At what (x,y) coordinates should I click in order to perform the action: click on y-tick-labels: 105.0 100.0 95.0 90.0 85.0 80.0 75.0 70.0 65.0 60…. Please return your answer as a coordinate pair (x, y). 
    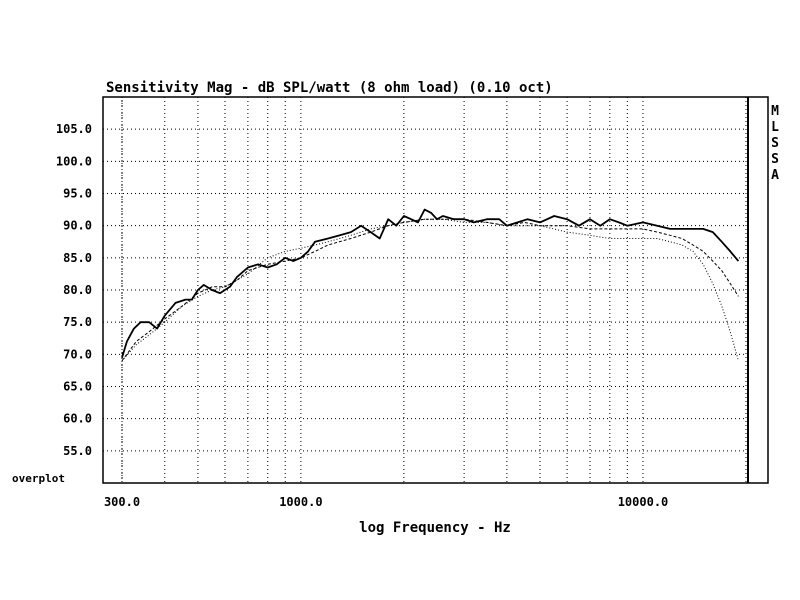
    Looking at the image, I should click on (74, 290).